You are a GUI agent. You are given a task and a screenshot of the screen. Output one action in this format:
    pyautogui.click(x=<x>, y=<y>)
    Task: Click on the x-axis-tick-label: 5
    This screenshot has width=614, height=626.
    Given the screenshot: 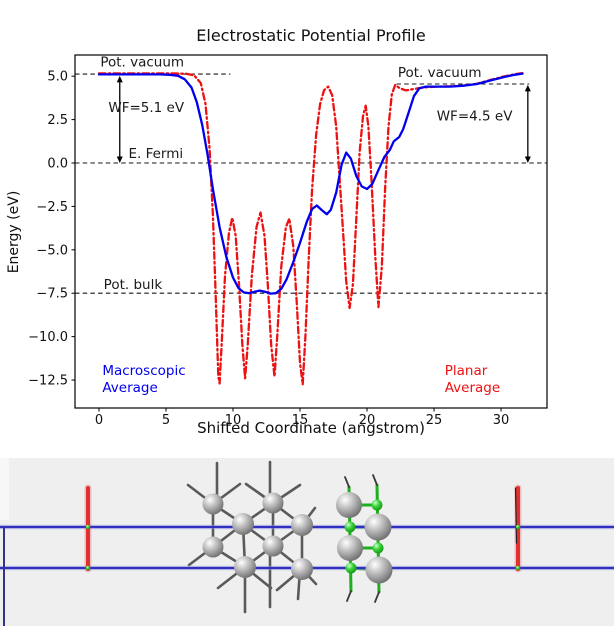 What is the action you would take?
    pyautogui.click(x=166, y=420)
    